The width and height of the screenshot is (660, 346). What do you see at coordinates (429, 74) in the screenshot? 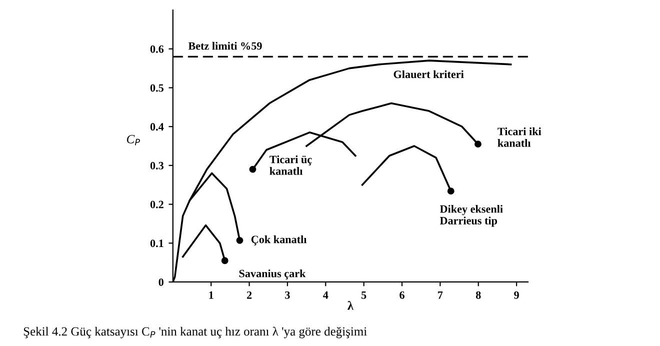
I see `annotation: Glauert kriteri` at bounding box center [429, 74].